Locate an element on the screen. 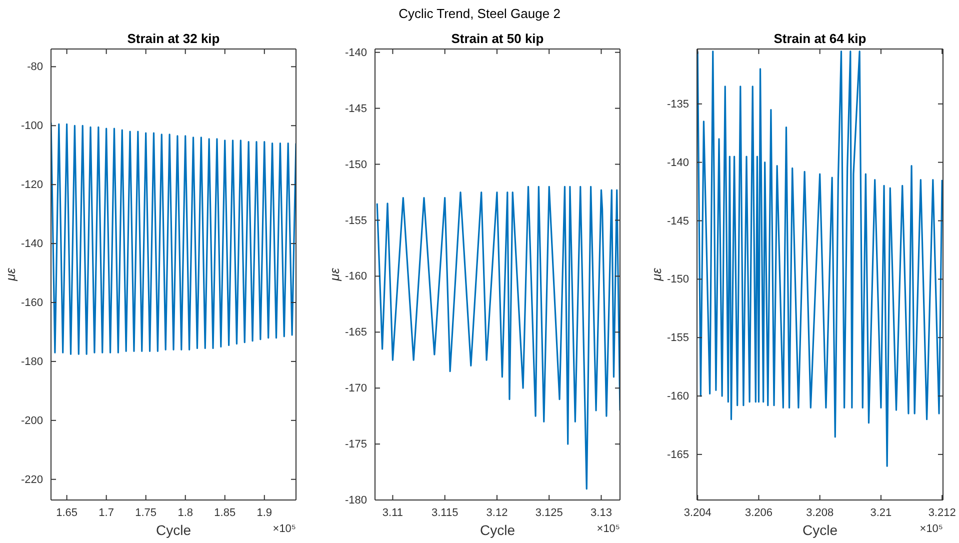  chart-title: Strain at 64 kip is located at coordinates (820, 38).